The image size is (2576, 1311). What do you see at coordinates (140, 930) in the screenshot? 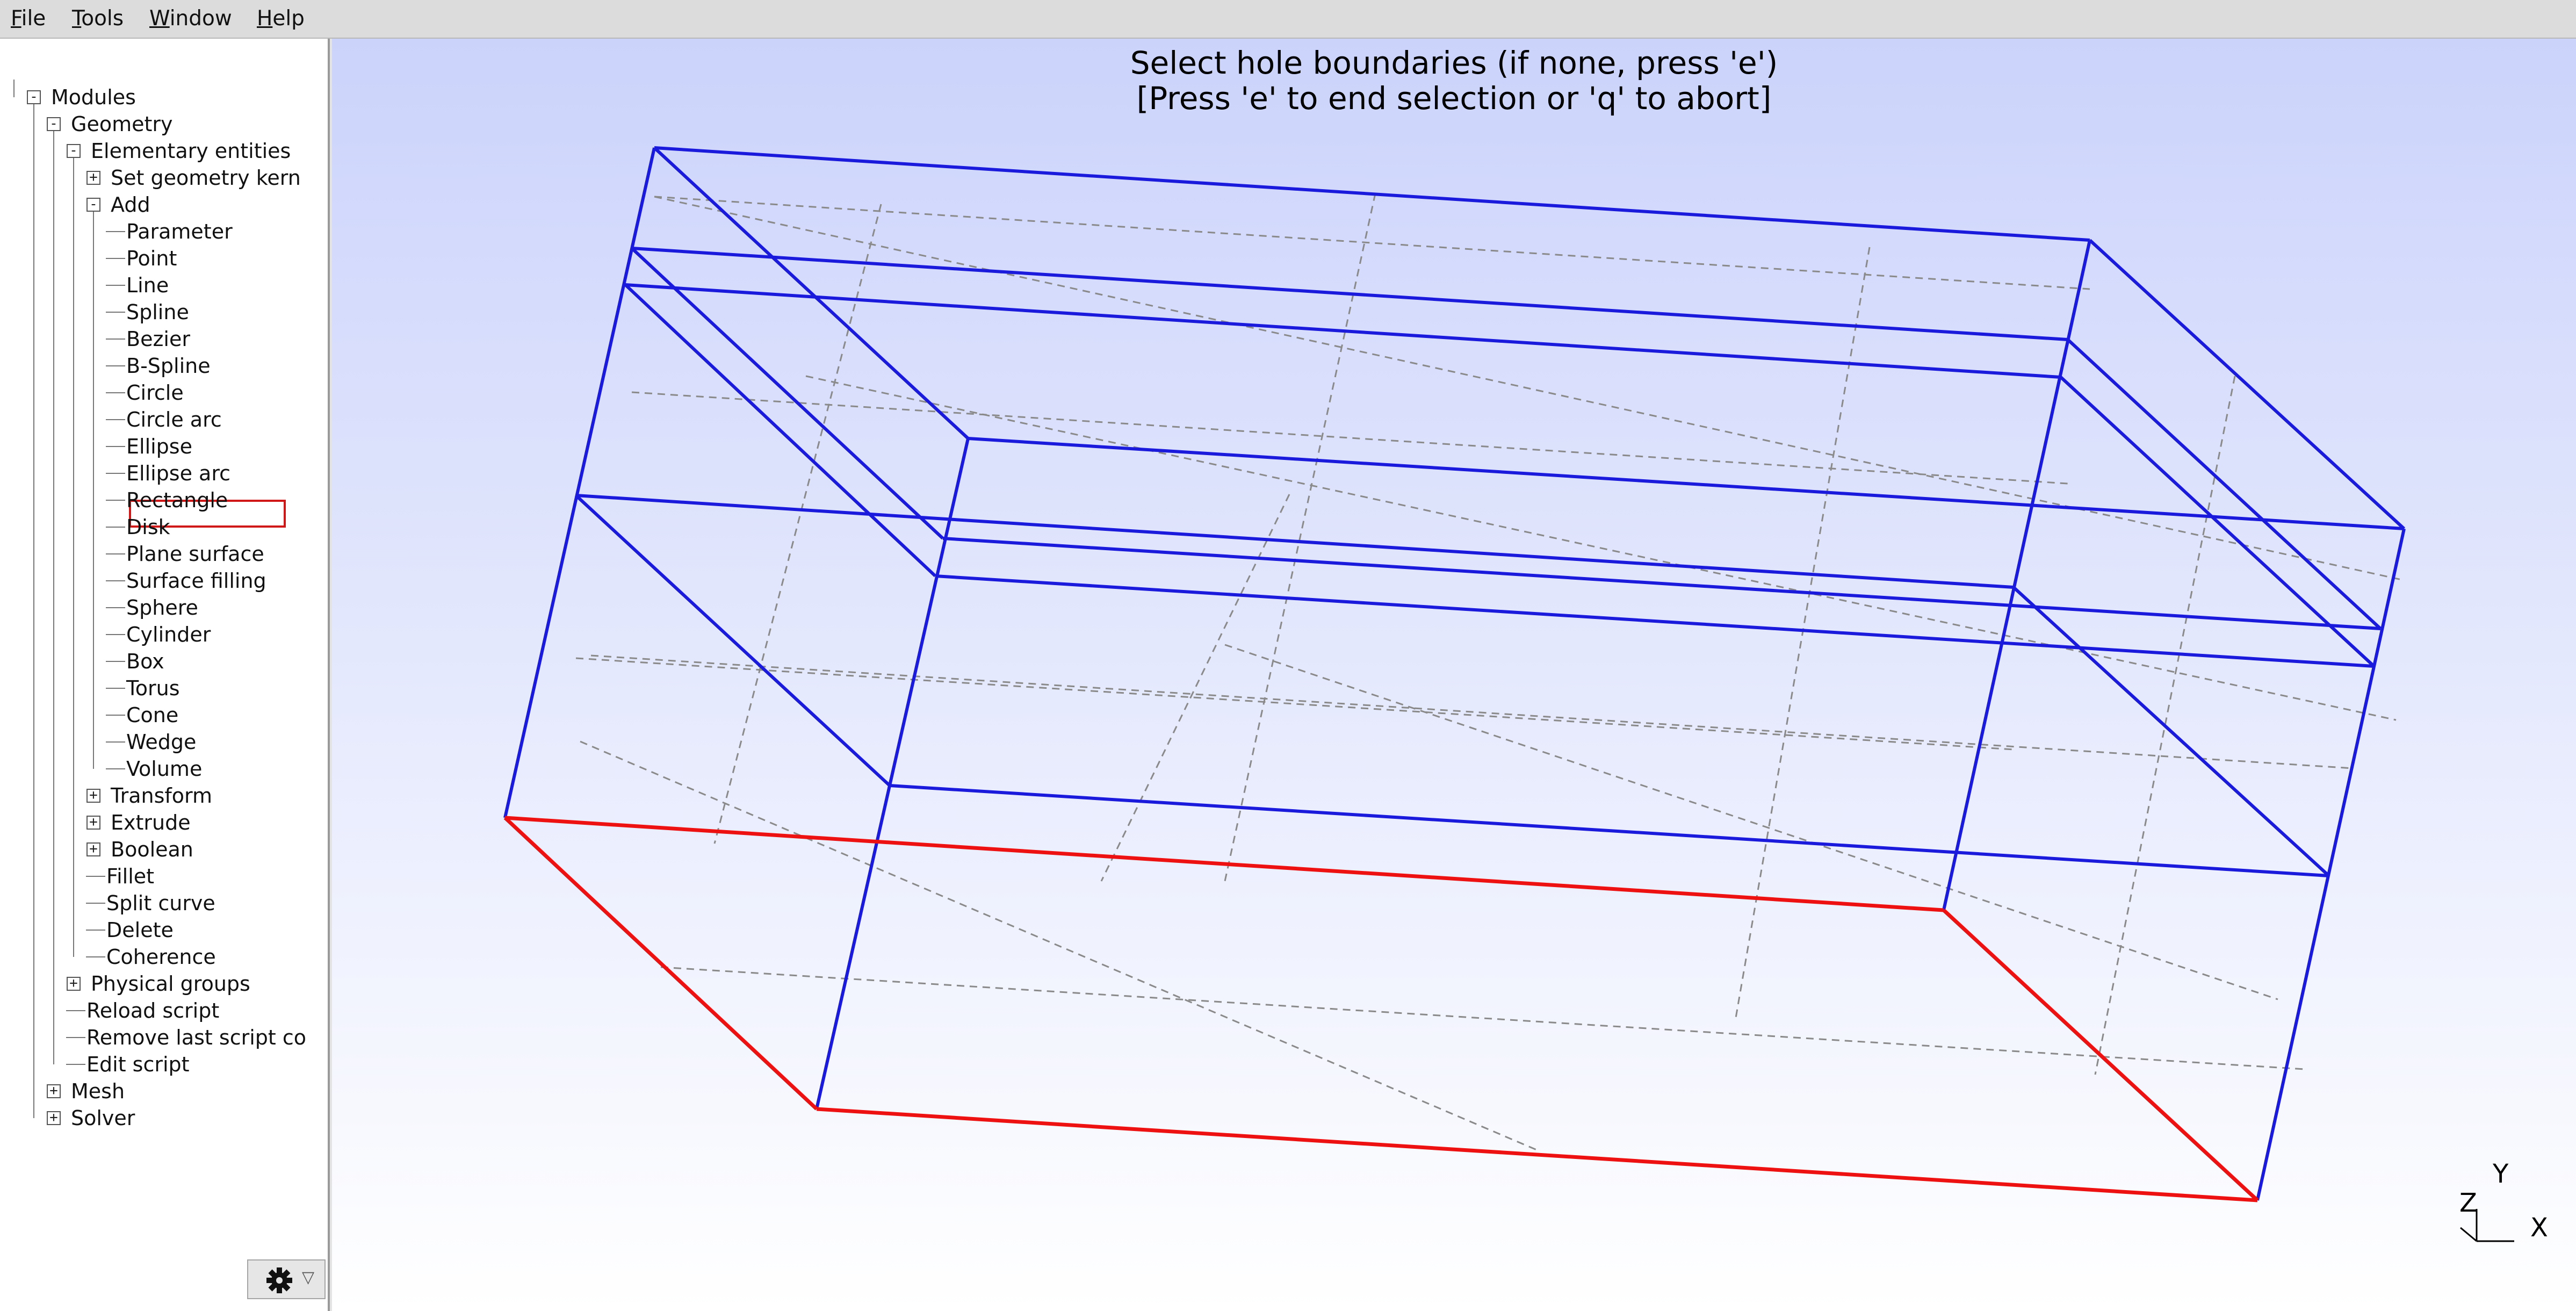
I see `tree-delete: Delete` at bounding box center [140, 930].